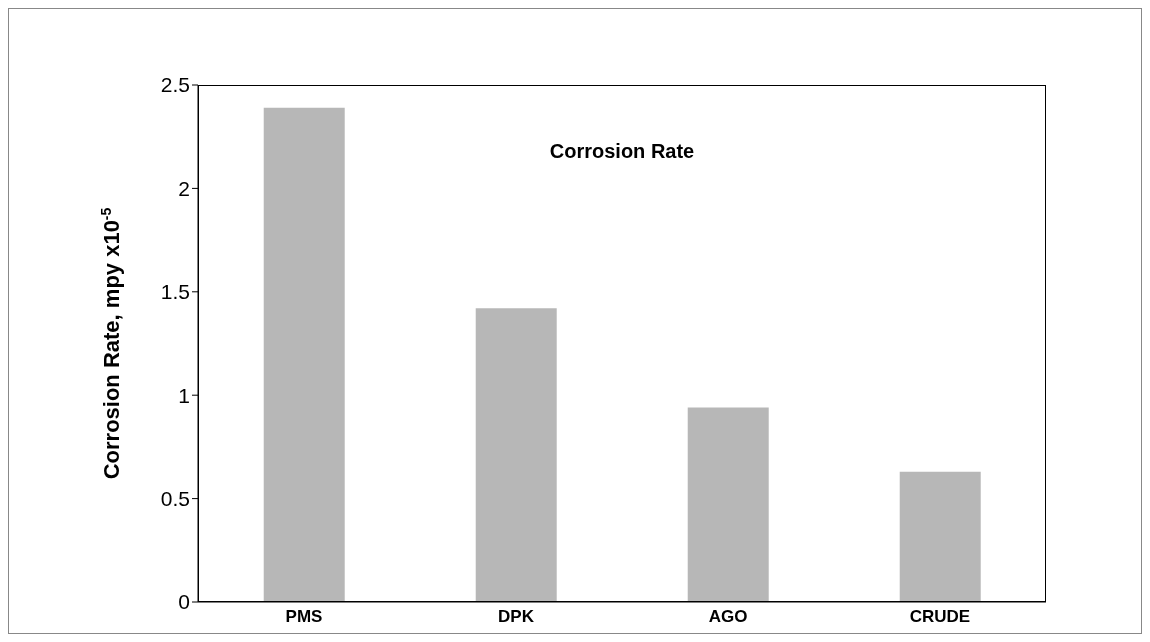 The width and height of the screenshot is (1150, 642). I want to click on x-tick-label: PMS, so click(304, 617).